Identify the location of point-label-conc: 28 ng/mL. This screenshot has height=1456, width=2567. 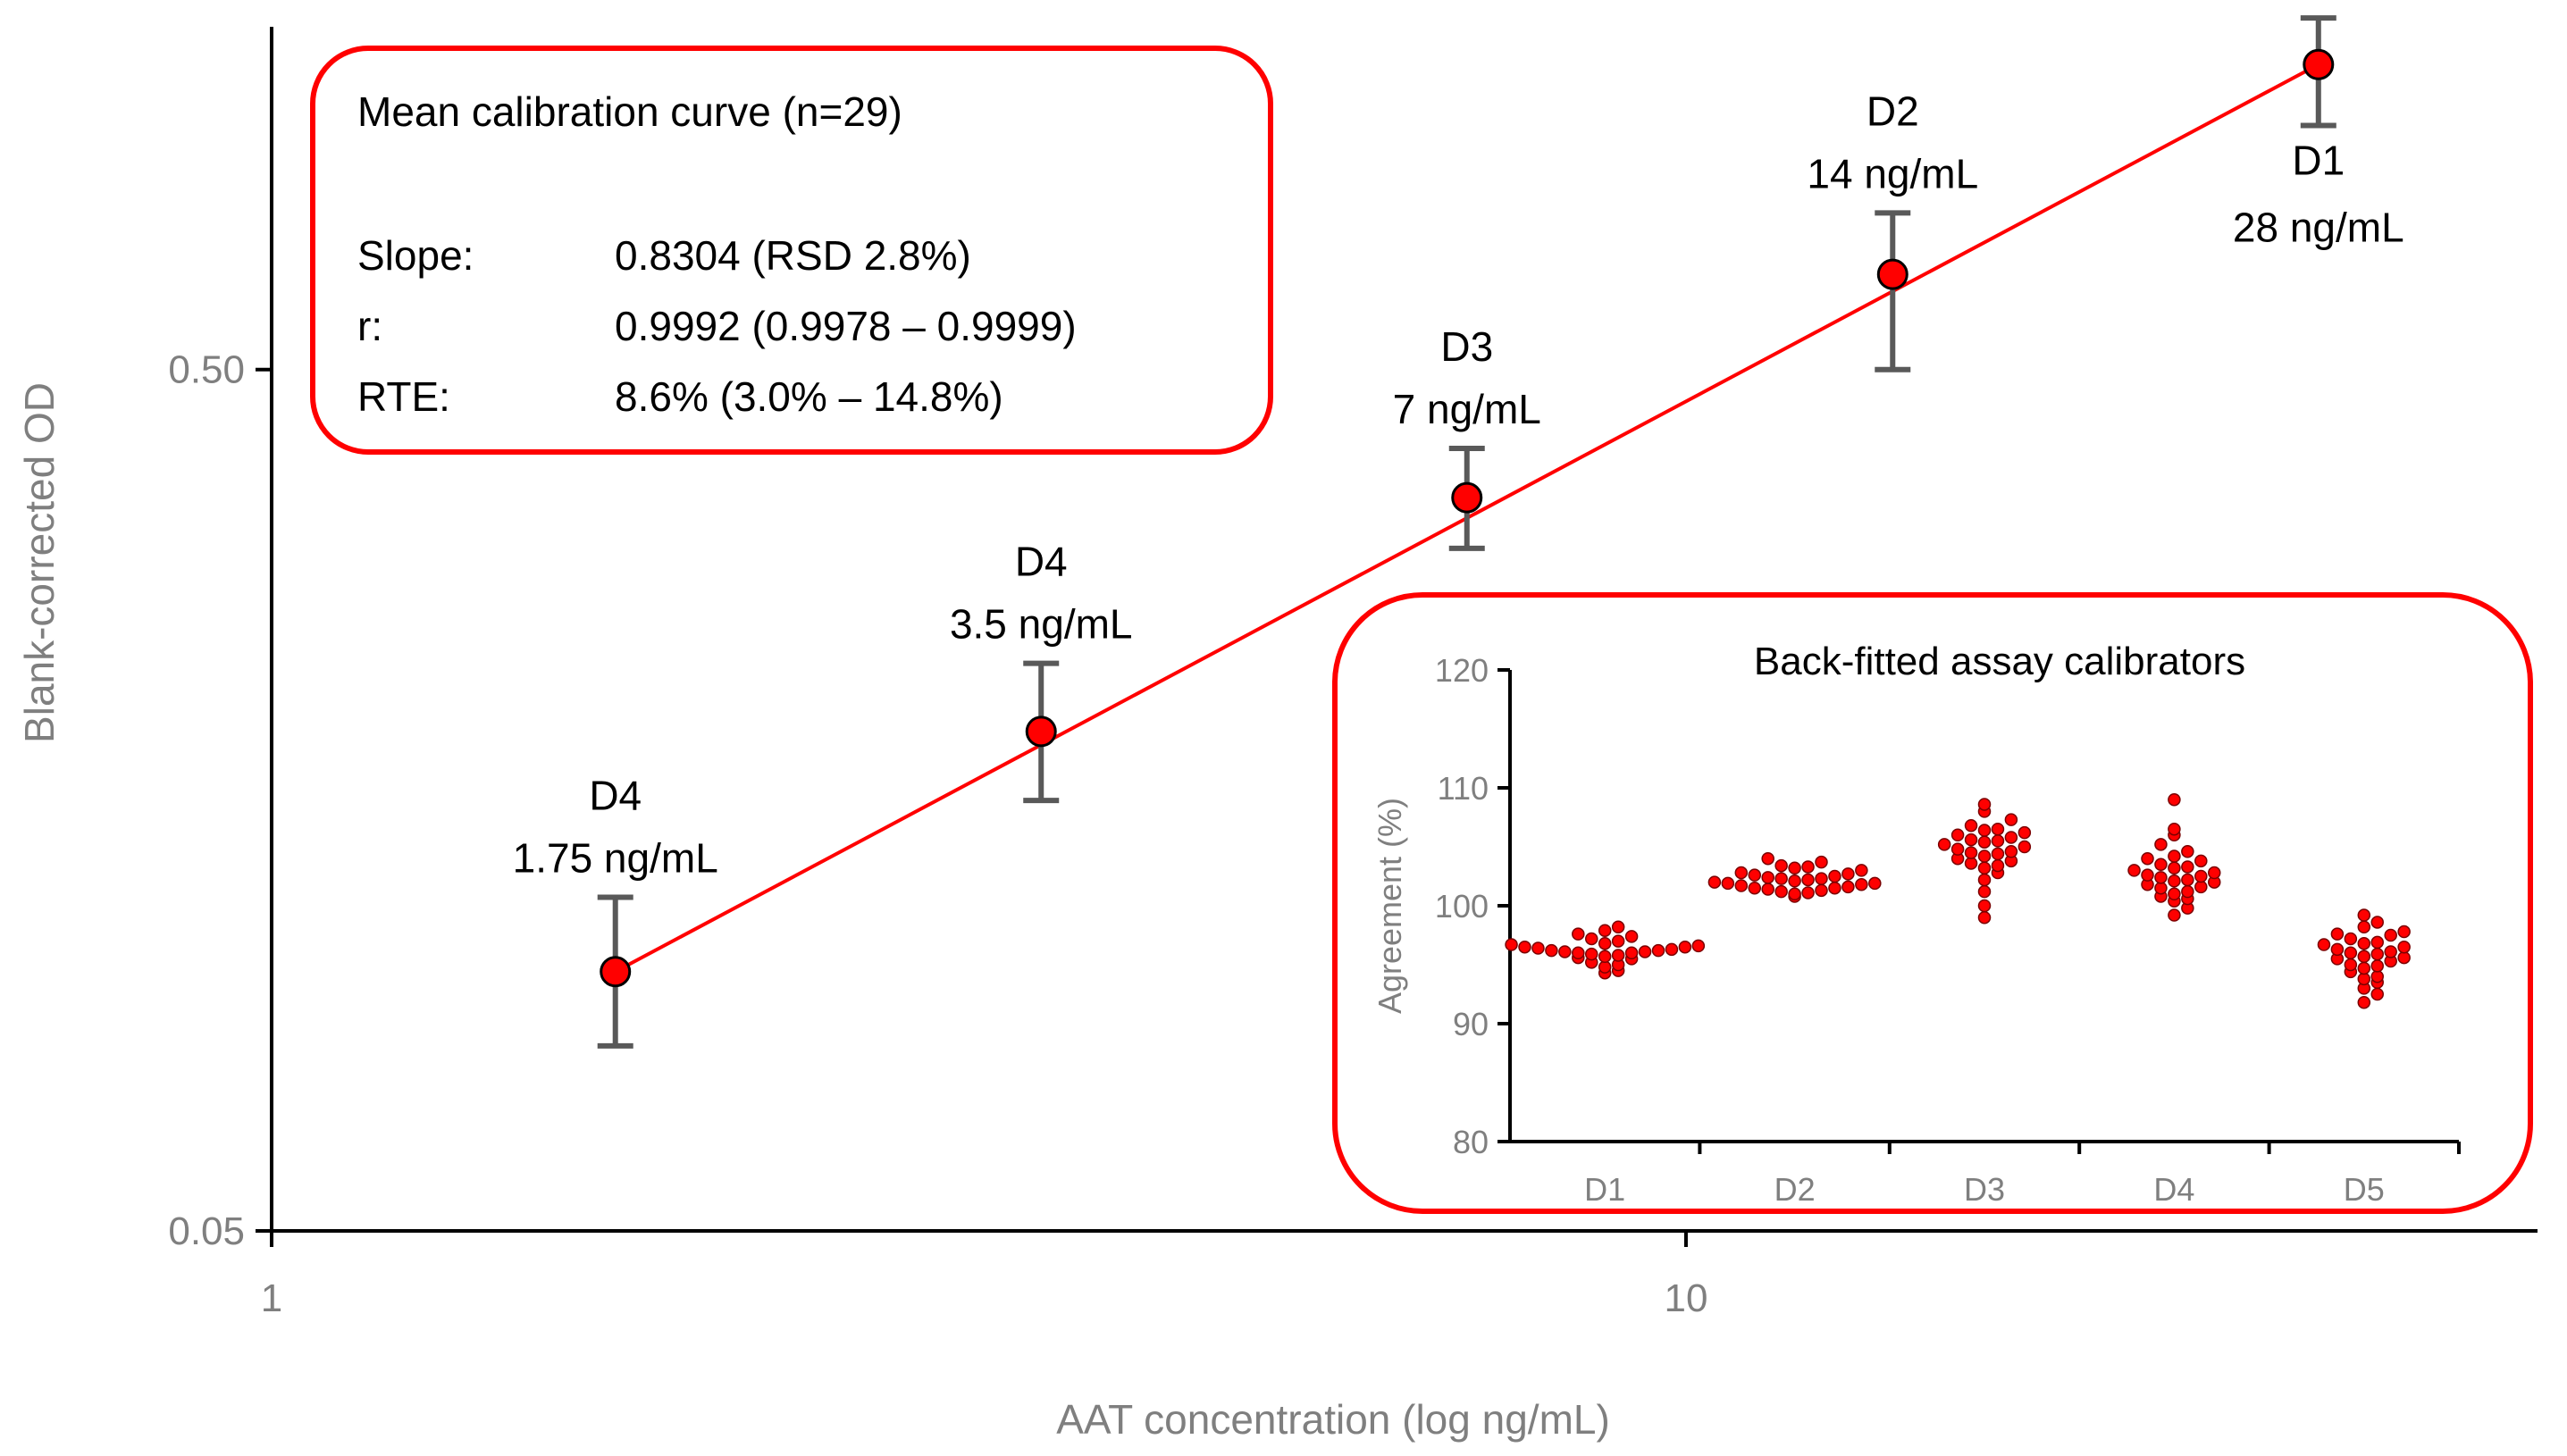
(2318, 228).